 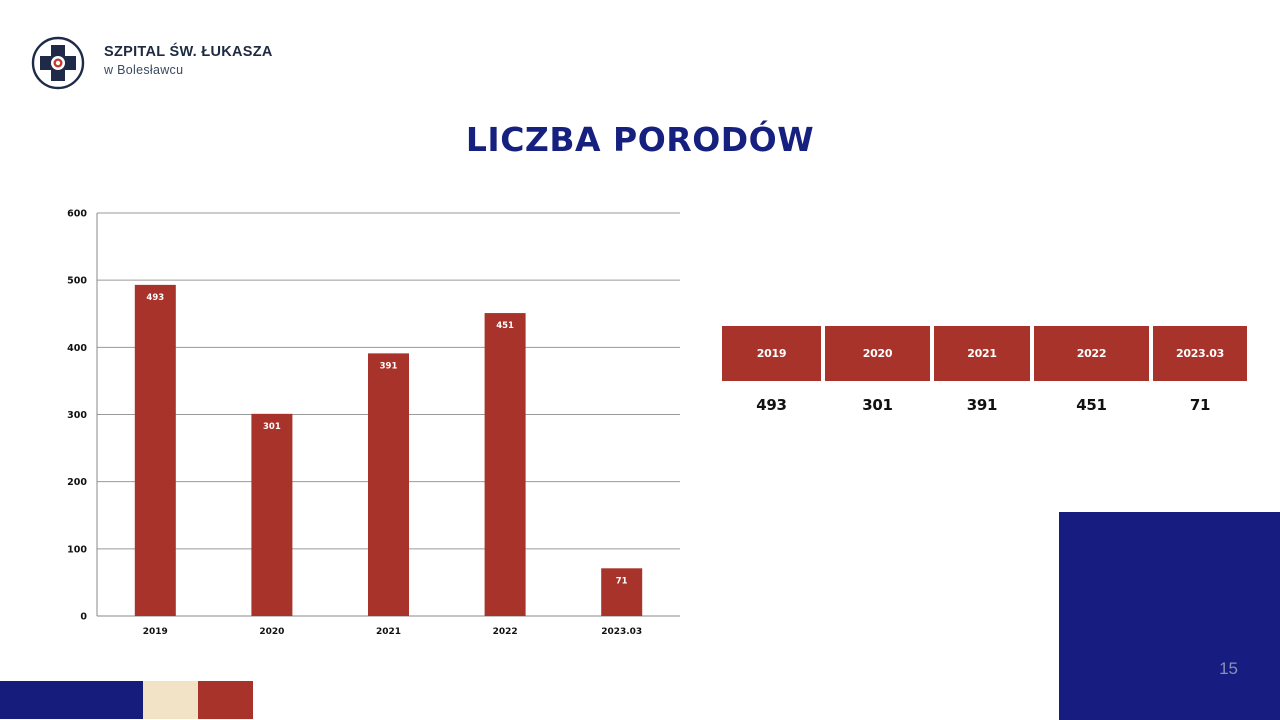 What do you see at coordinates (144, 70) in the screenshot?
I see `brand-city: w Bolesławcu` at bounding box center [144, 70].